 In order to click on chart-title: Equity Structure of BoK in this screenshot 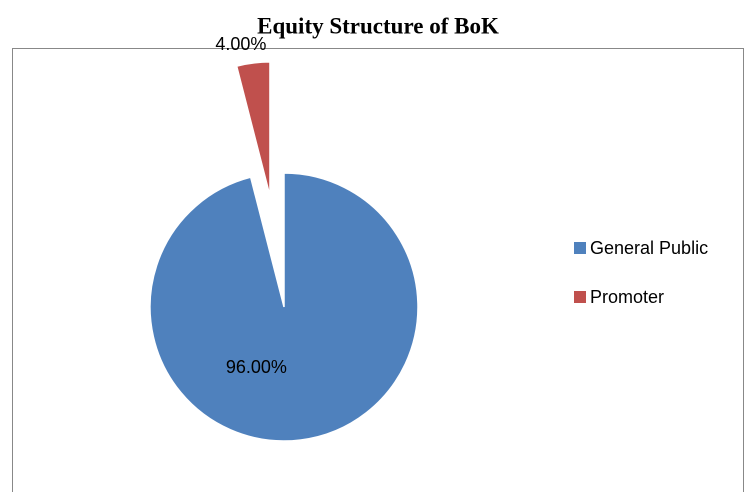, I will do `click(378, 25)`.